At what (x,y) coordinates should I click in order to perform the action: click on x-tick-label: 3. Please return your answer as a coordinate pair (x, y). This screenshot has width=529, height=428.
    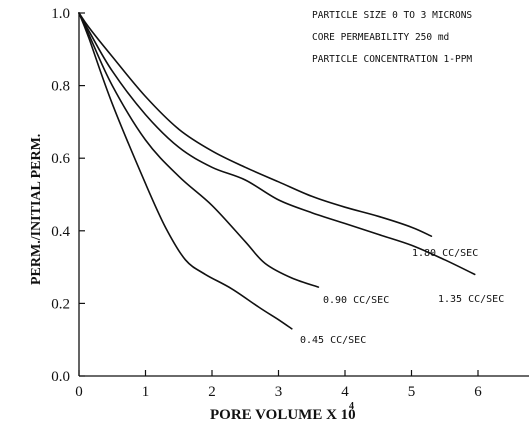
    Looking at the image, I should click on (279, 392).